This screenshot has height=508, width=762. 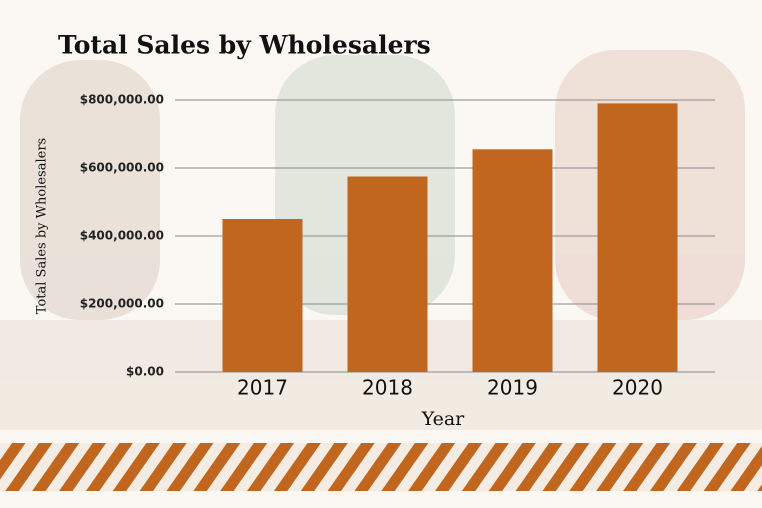 What do you see at coordinates (122, 100) in the screenshot?
I see `y-tick-label: $800,000.00` at bounding box center [122, 100].